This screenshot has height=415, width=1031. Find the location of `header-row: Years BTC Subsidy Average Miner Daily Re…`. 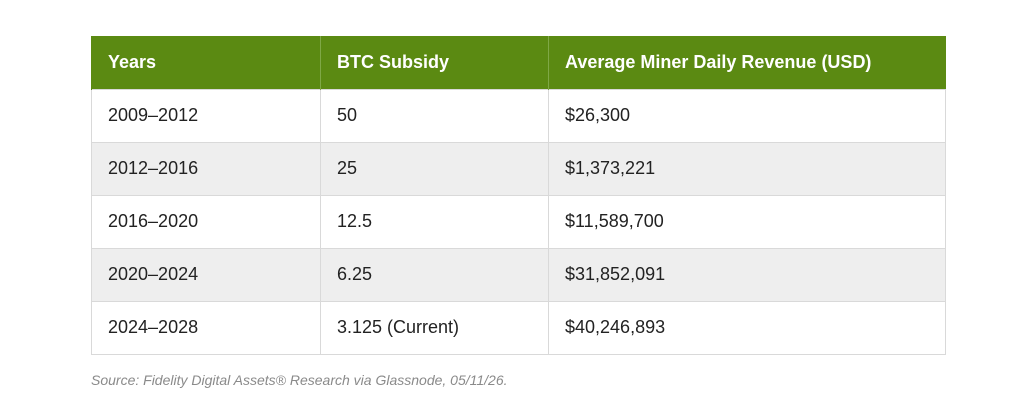

header-row: Years BTC Subsidy Average Miner Daily Re… is located at coordinates (518, 62).